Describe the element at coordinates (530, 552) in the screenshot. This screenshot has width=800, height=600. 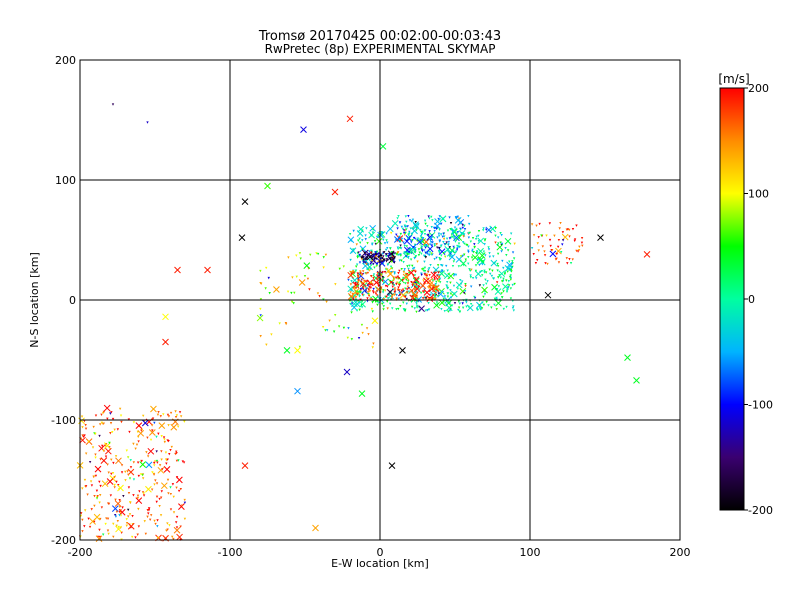
I see `x-tick-label: 100` at that location.